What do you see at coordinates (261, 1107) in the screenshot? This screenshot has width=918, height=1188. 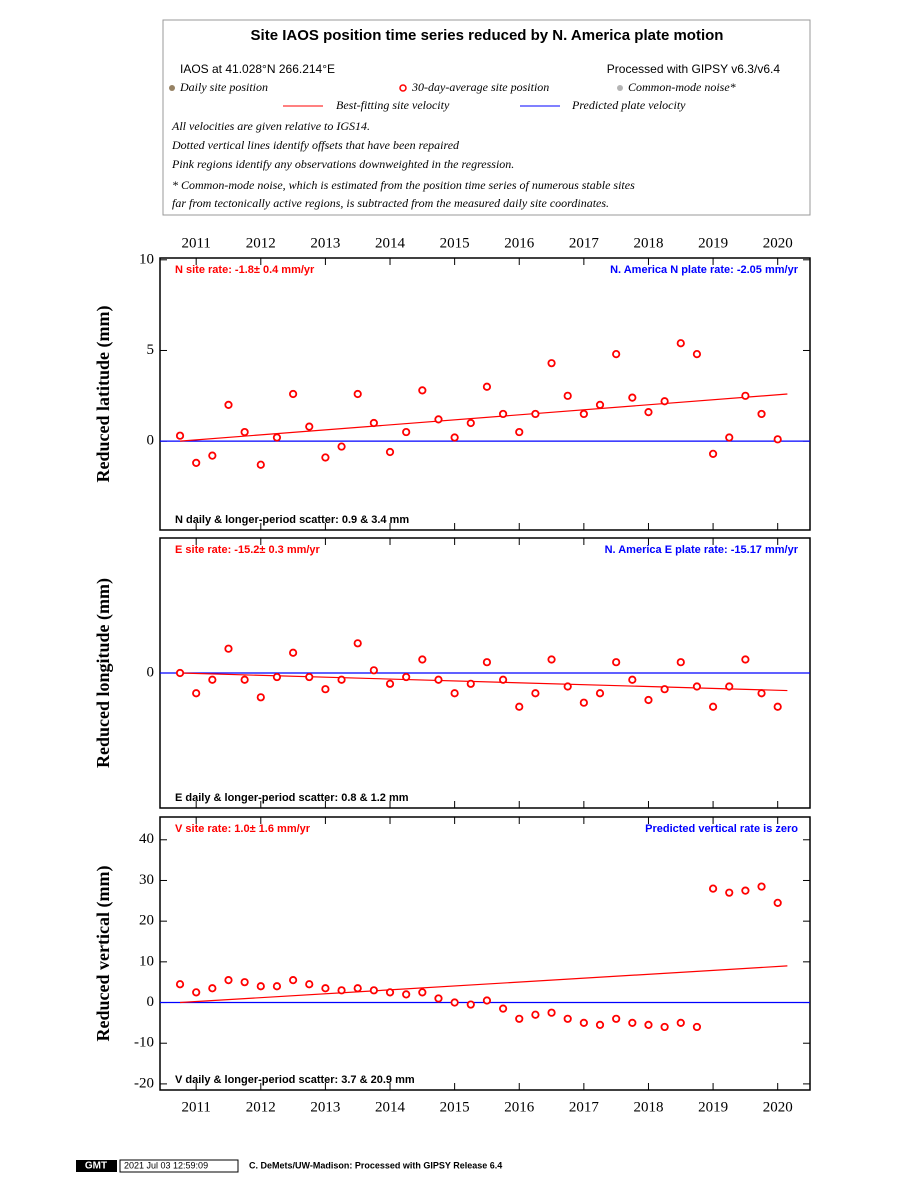 I see `x-tick-label: 2012` at bounding box center [261, 1107].